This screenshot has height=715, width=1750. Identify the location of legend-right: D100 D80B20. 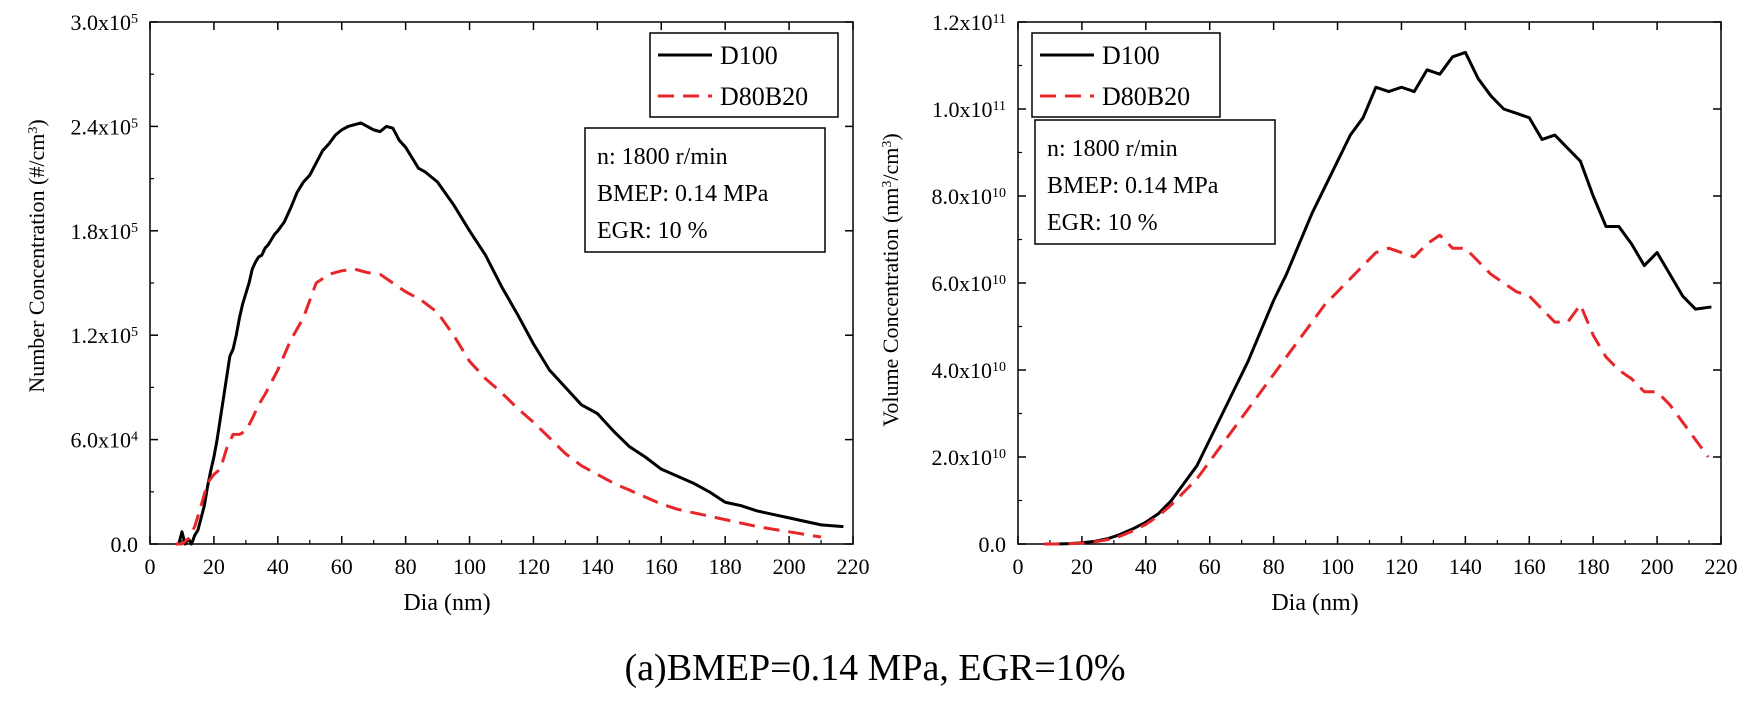
(1126, 75).